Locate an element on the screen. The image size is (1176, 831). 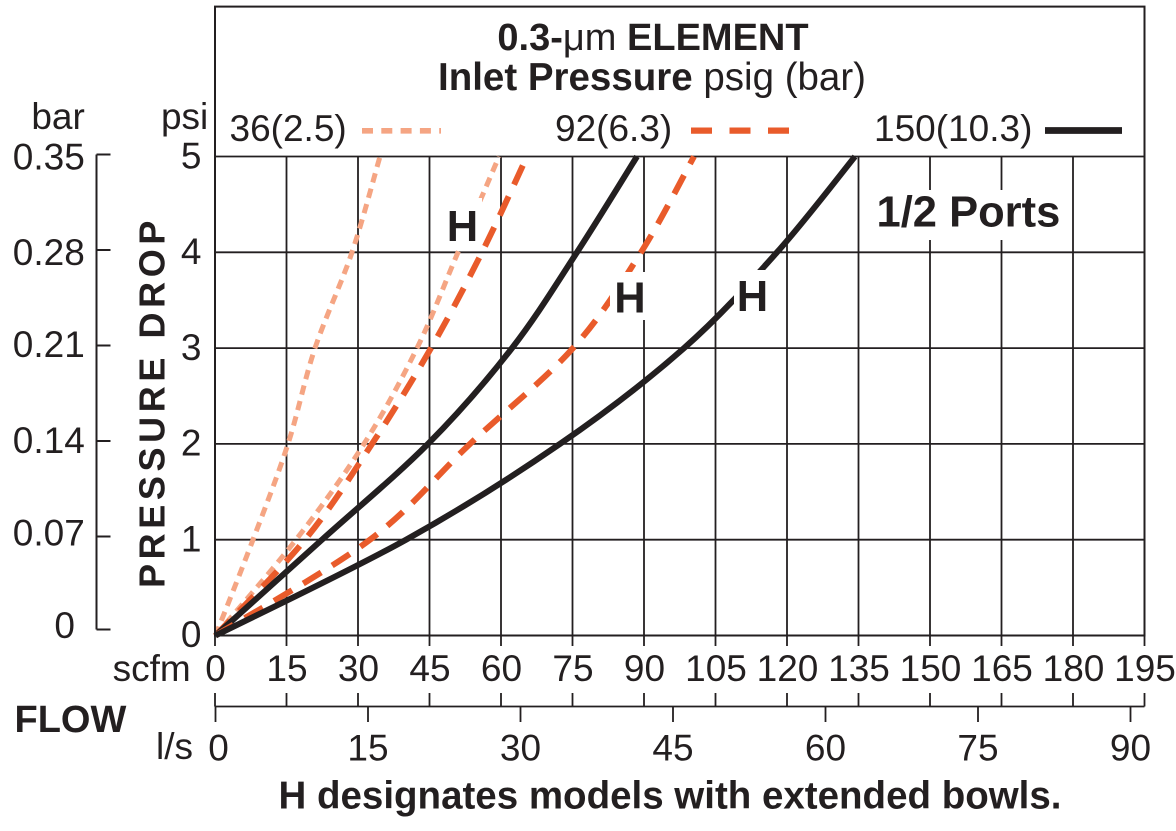
svg-text: 0.14 is located at coordinates (49, 440).